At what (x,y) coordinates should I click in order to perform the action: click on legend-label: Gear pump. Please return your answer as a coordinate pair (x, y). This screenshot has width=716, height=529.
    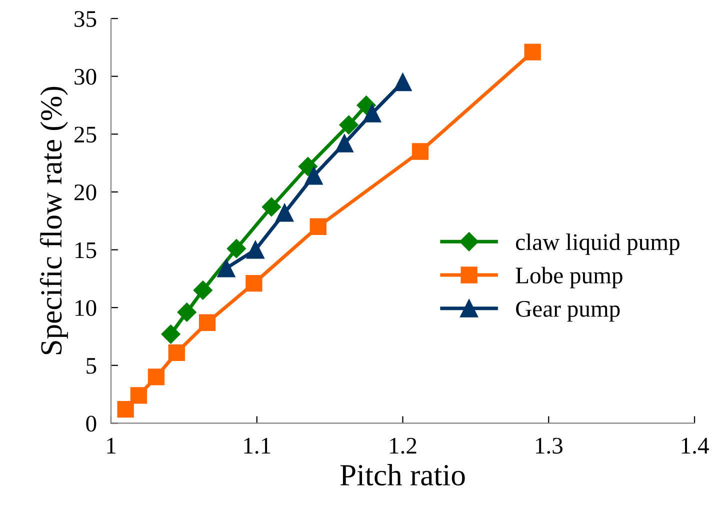
    Looking at the image, I should click on (568, 311).